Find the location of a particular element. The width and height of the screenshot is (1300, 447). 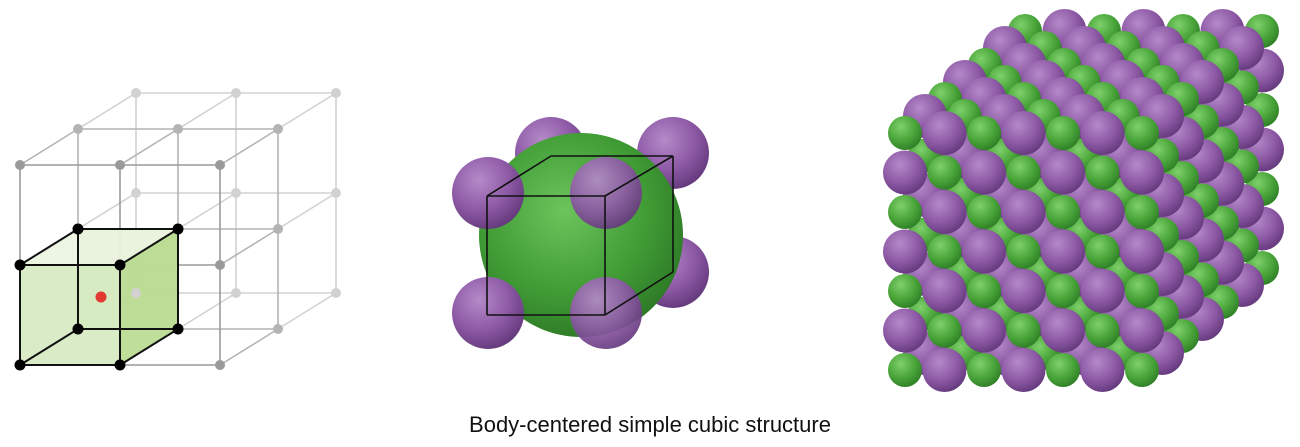

unit-cell-front-face is located at coordinates (70, 315).